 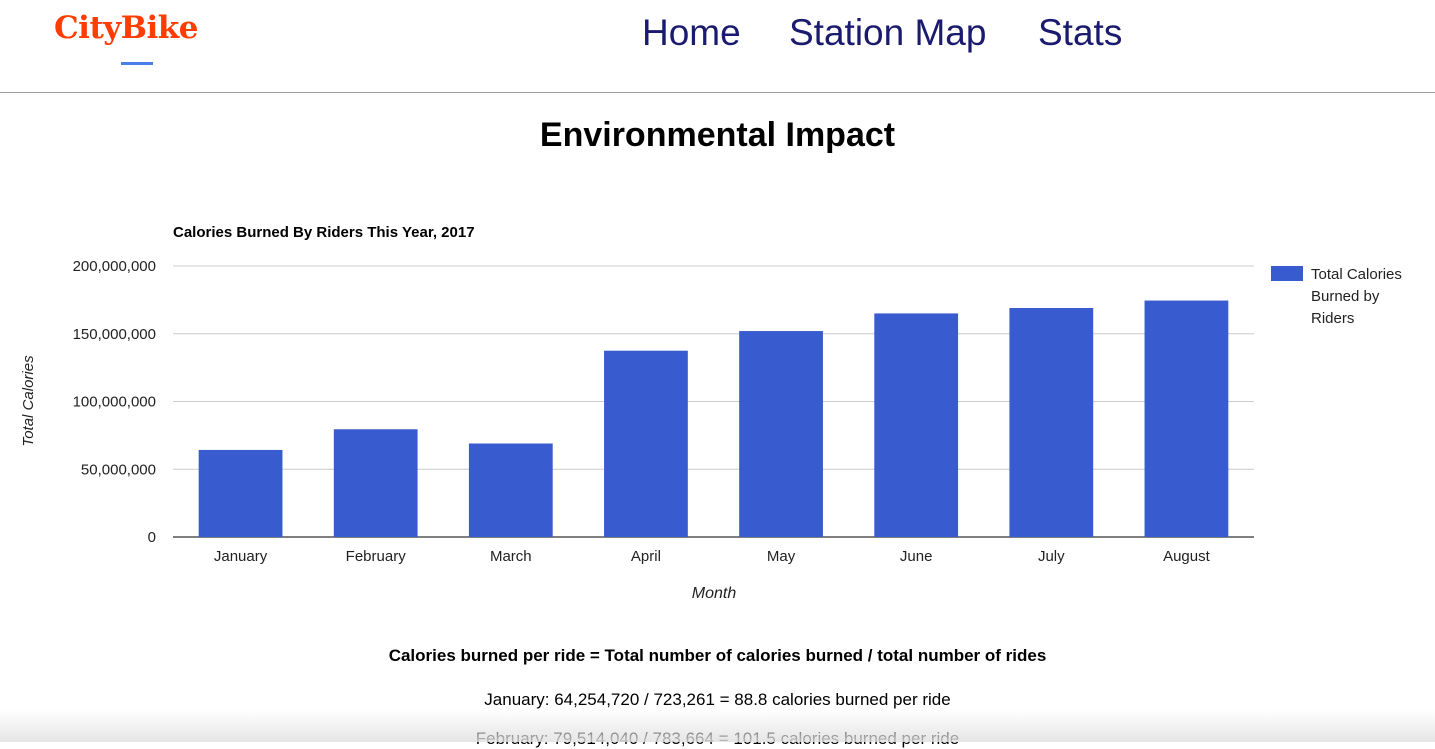 I want to click on bar-january, so click(x=240, y=493).